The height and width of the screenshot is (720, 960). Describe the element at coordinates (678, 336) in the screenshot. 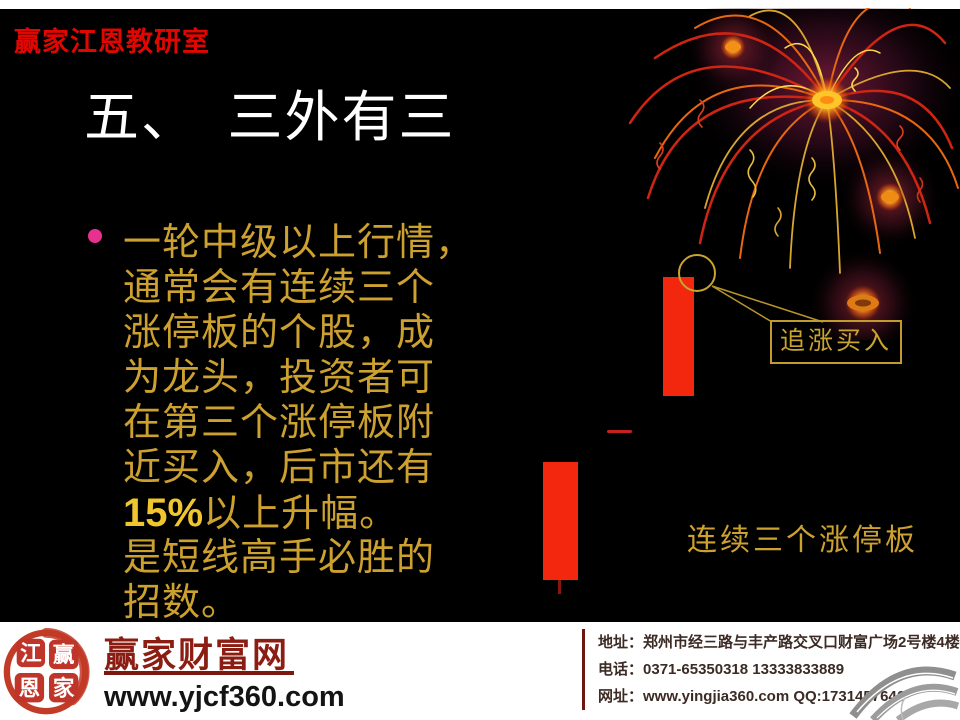

I see `candlestick-third` at that location.